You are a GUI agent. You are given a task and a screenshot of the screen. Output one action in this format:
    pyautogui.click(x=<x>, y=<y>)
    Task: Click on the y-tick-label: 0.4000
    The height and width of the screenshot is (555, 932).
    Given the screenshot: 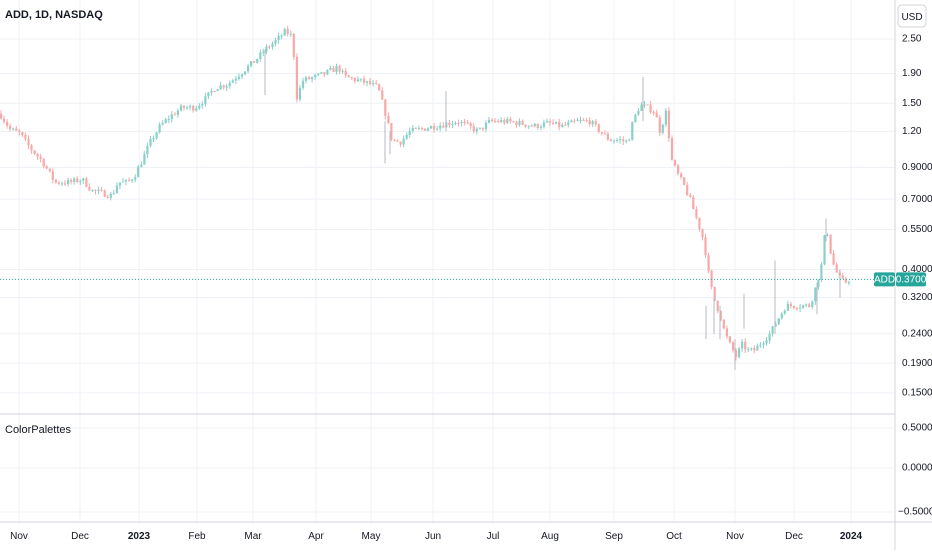 What is the action you would take?
    pyautogui.click(x=917, y=269)
    